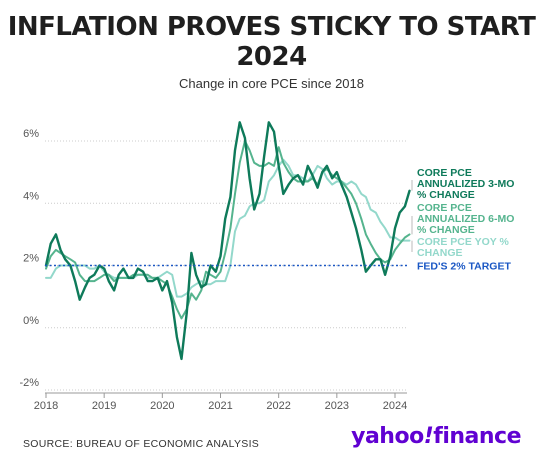 This screenshot has width=543, height=467. What do you see at coordinates (395, 406) in the screenshot?
I see `x-tick-label: 2024` at bounding box center [395, 406].